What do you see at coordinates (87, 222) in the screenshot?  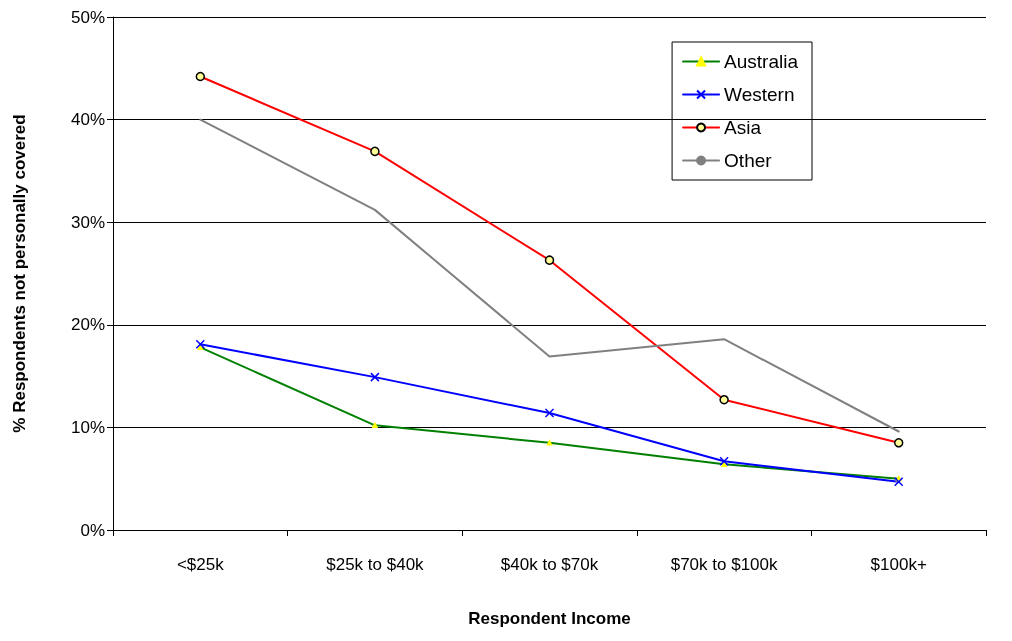 I see `y-tick-label: 30%` at bounding box center [87, 222].